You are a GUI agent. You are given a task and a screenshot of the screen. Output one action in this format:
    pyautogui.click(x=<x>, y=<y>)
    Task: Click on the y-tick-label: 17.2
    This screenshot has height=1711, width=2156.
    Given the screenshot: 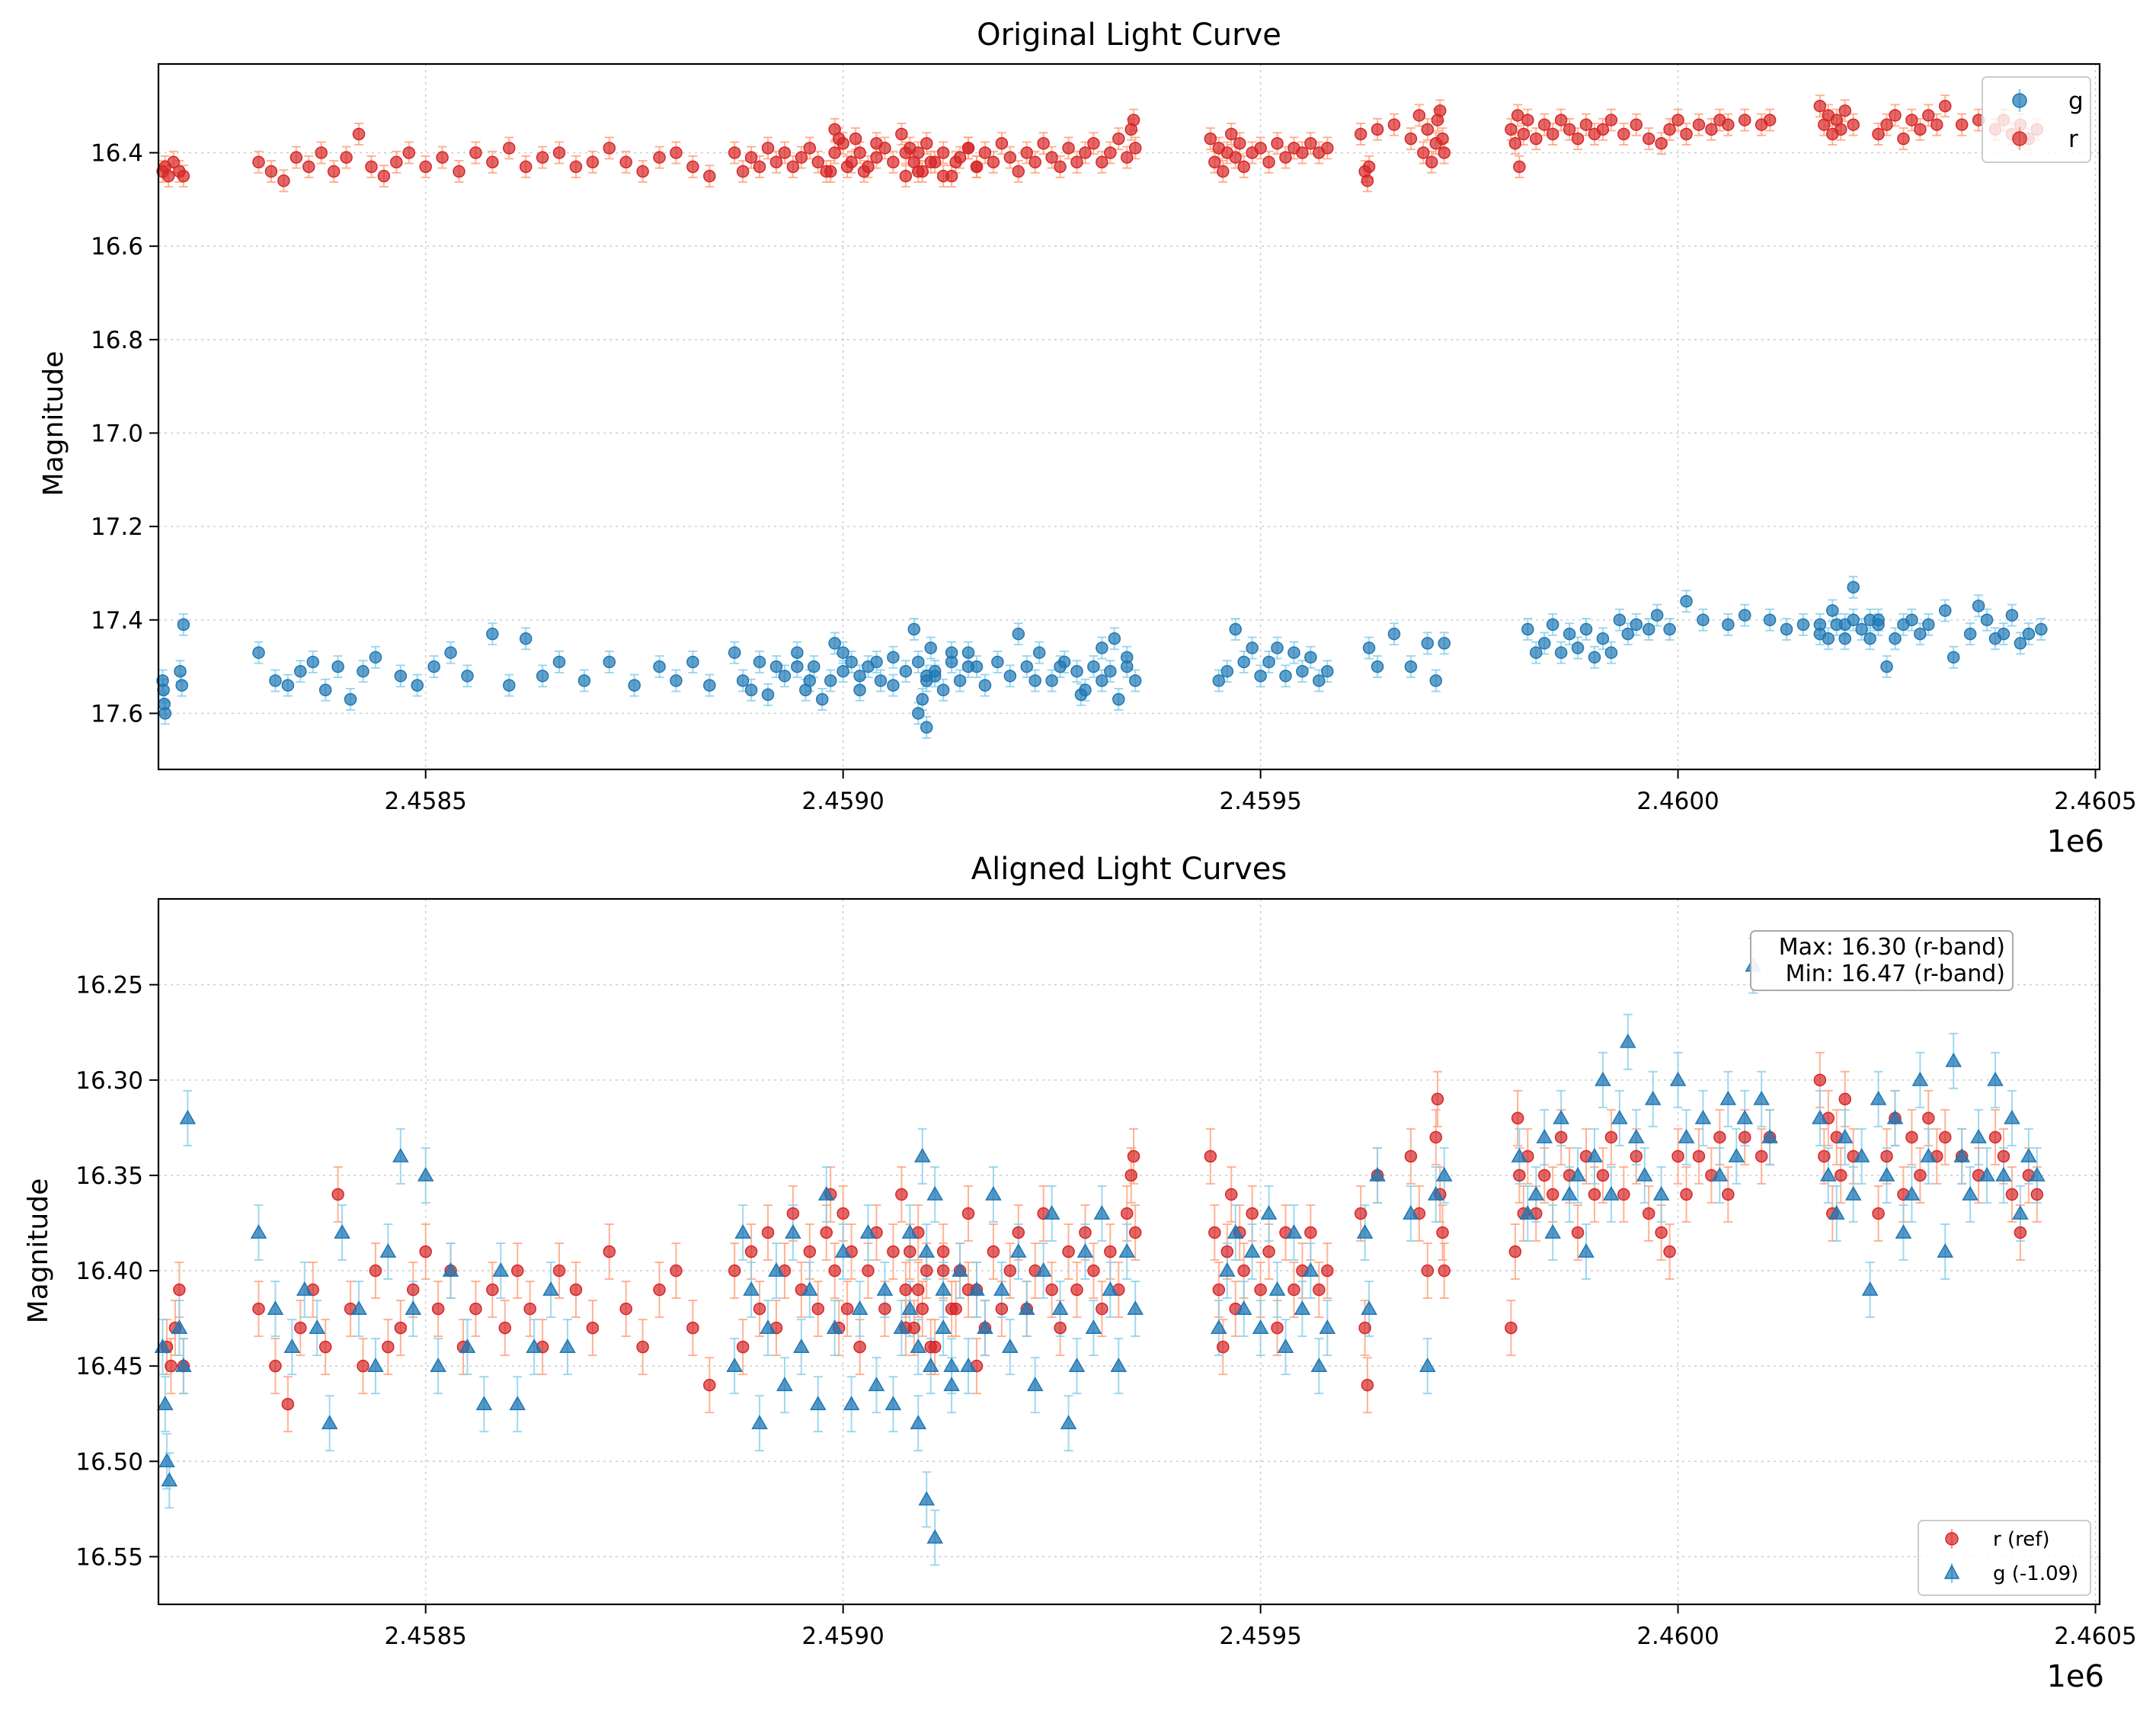 What is the action you would take?
    pyautogui.click(x=117, y=527)
    